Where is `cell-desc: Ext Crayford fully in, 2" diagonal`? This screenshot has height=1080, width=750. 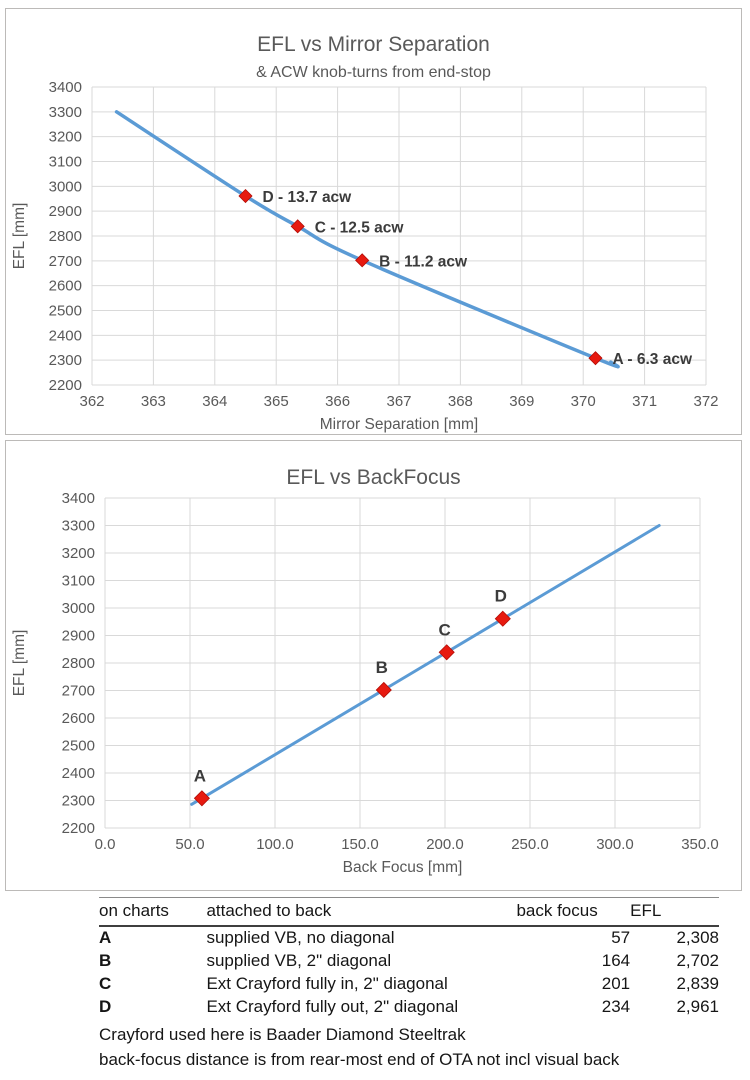 cell-desc: Ext Crayford fully in, 2" diagonal is located at coordinates (327, 983).